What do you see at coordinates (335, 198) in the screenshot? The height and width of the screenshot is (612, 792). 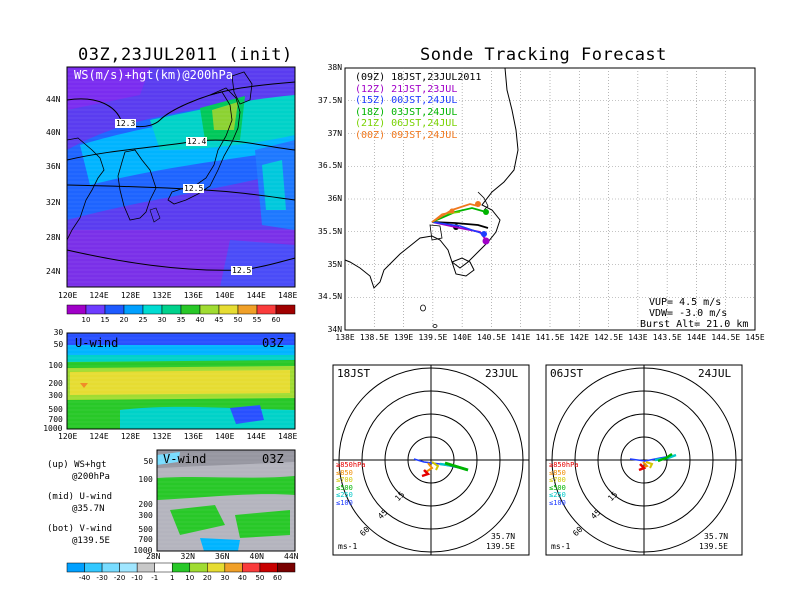 I see `lat-tick-label: 36N` at bounding box center [335, 198].